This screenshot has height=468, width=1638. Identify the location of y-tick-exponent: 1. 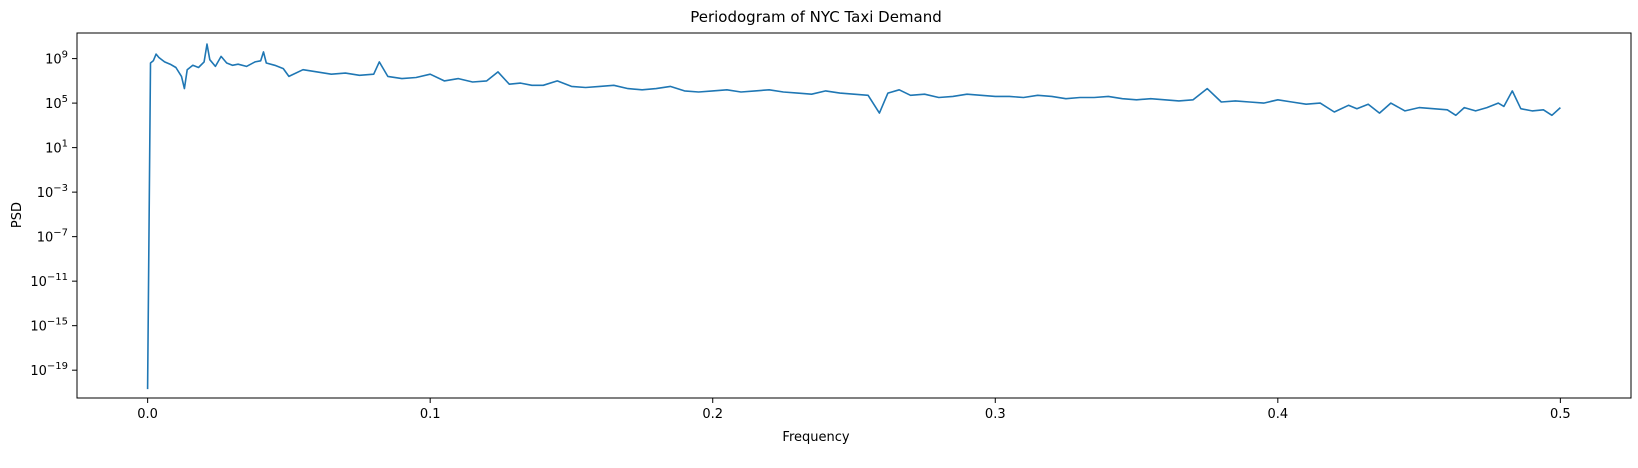
(65, 144).